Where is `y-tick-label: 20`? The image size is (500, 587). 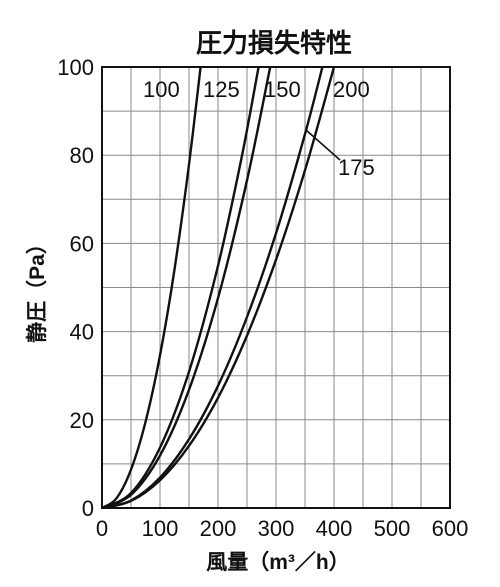
y-tick-label: 20 is located at coordinates (82, 420).